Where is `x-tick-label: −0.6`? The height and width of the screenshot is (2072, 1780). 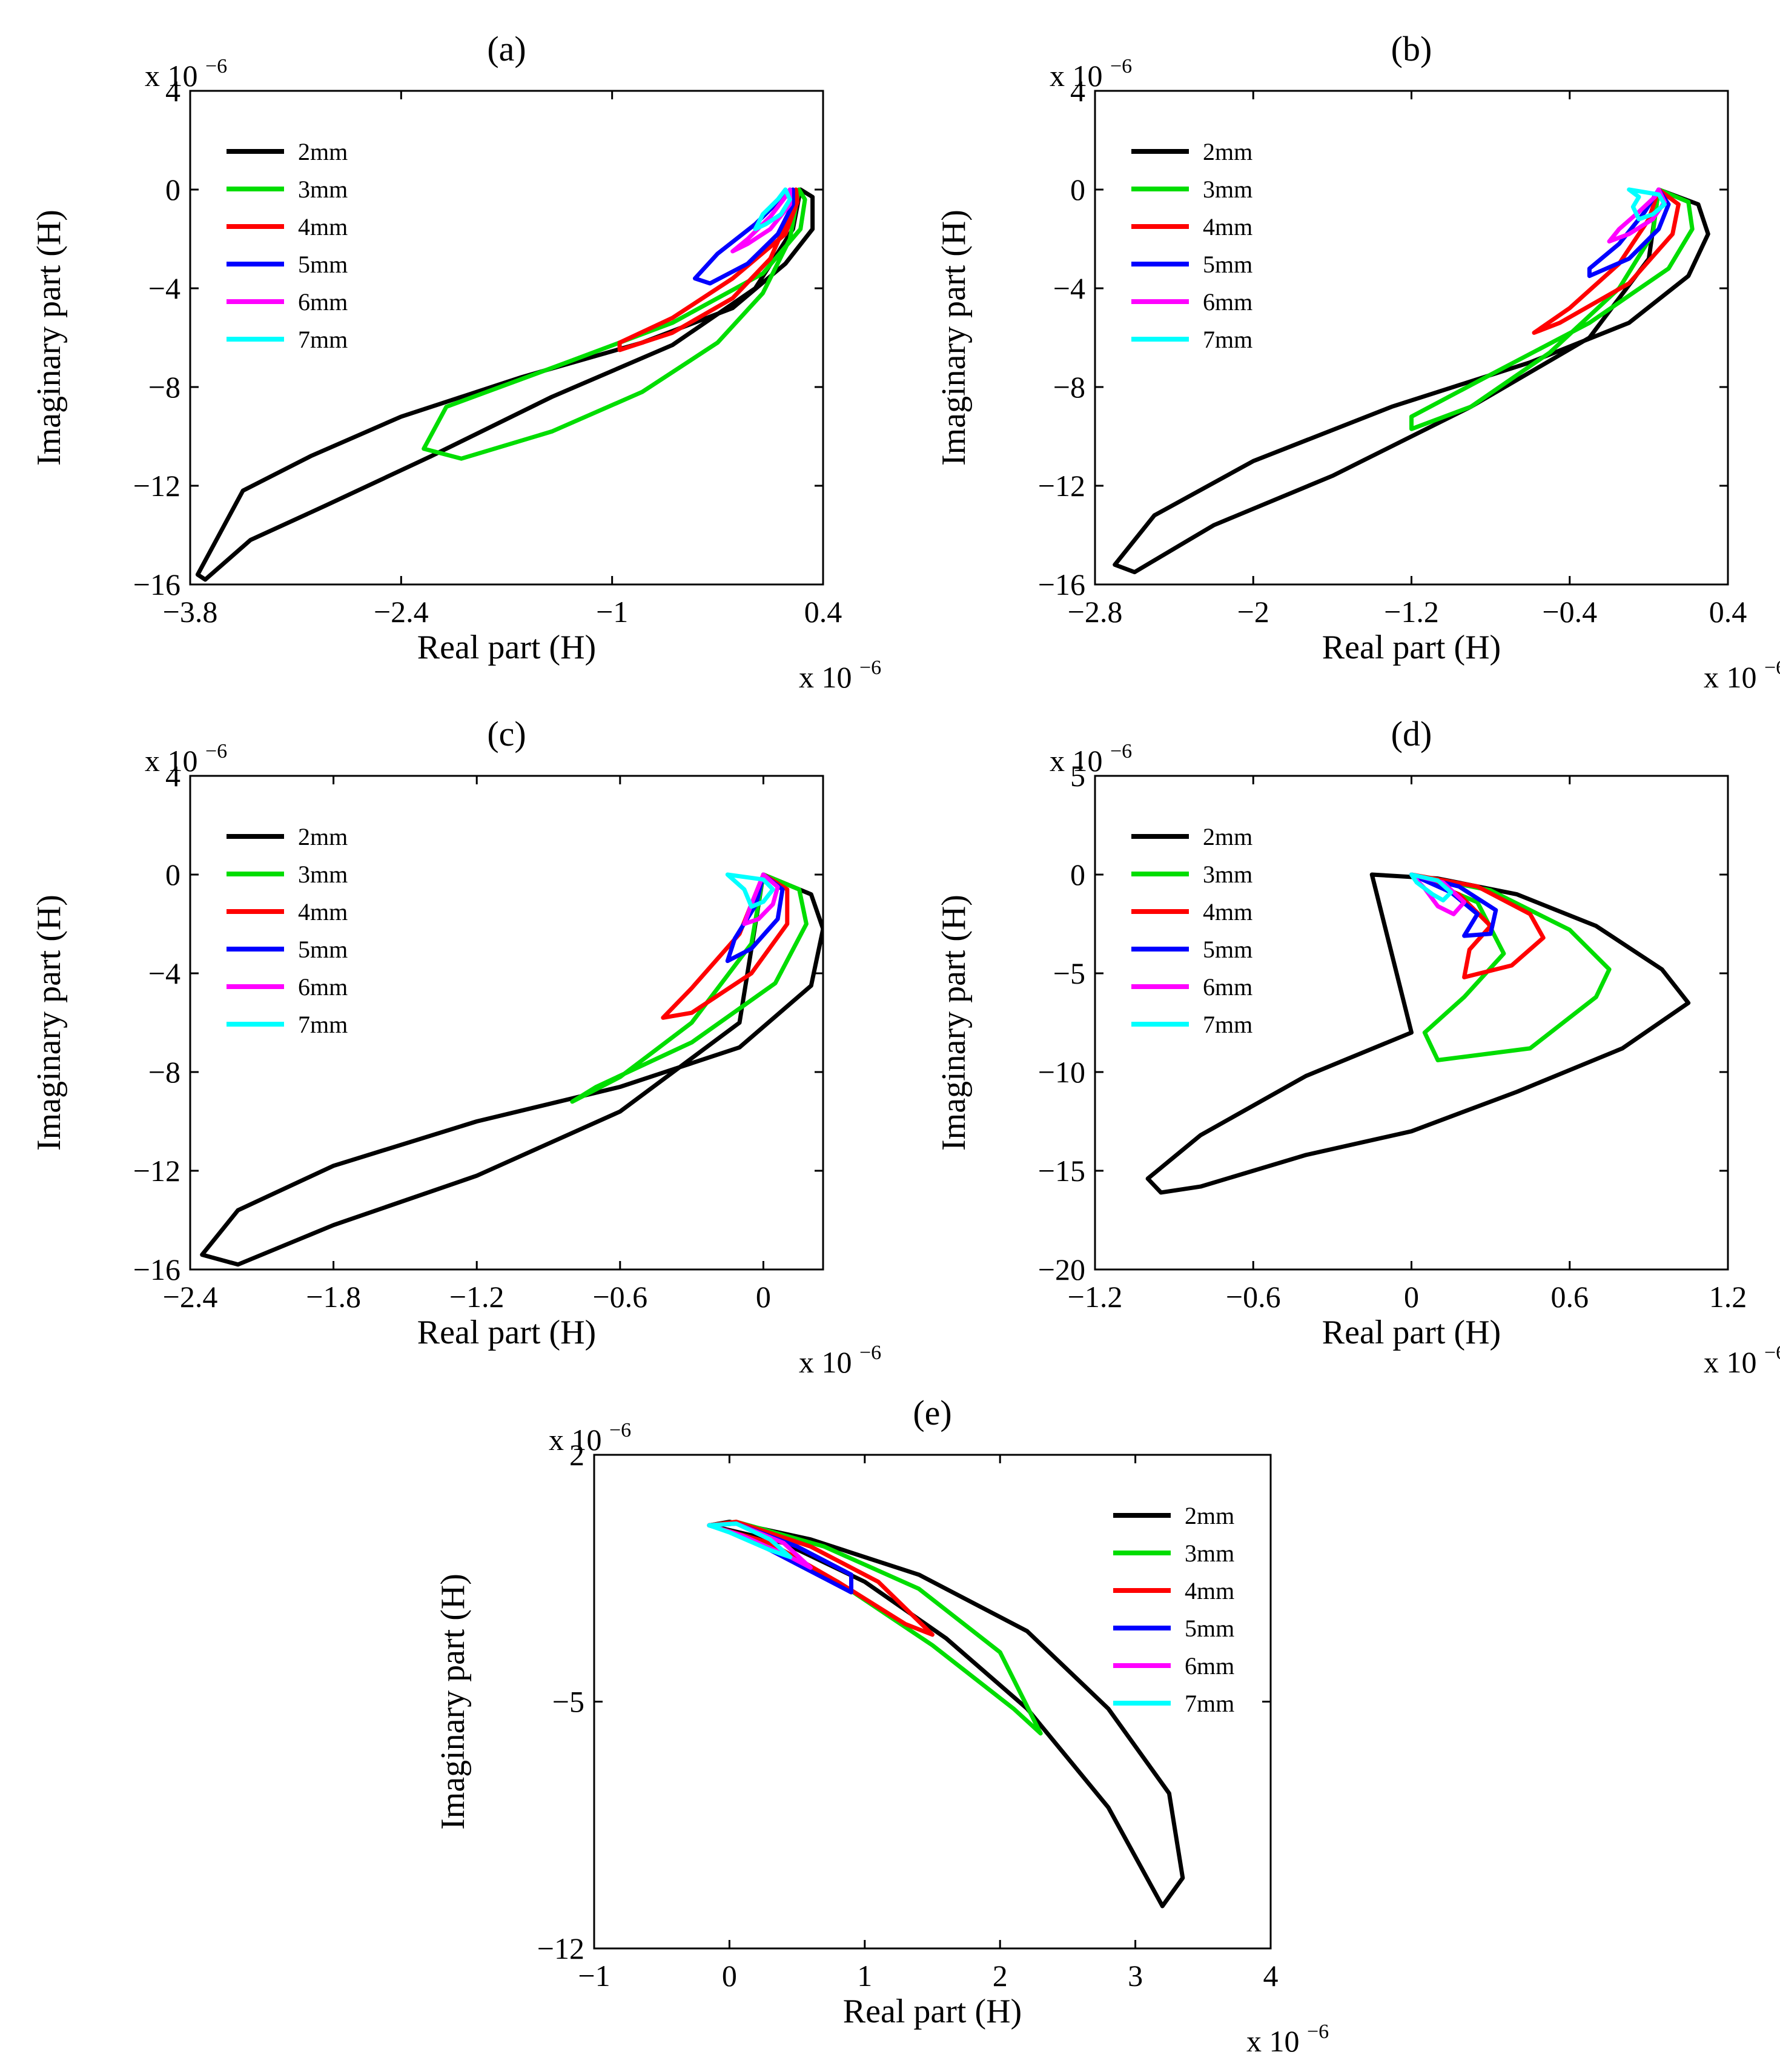 x-tick-label: −0.6 is located at coordinates (619, 1297).